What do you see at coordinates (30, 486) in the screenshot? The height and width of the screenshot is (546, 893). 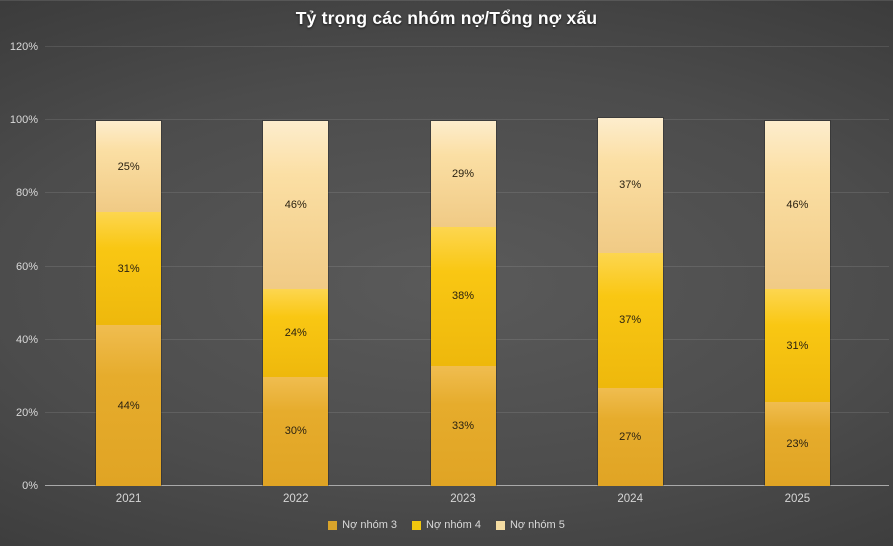 I see `y-axis-tick-label: 0%` at bounding box center [30, 486].